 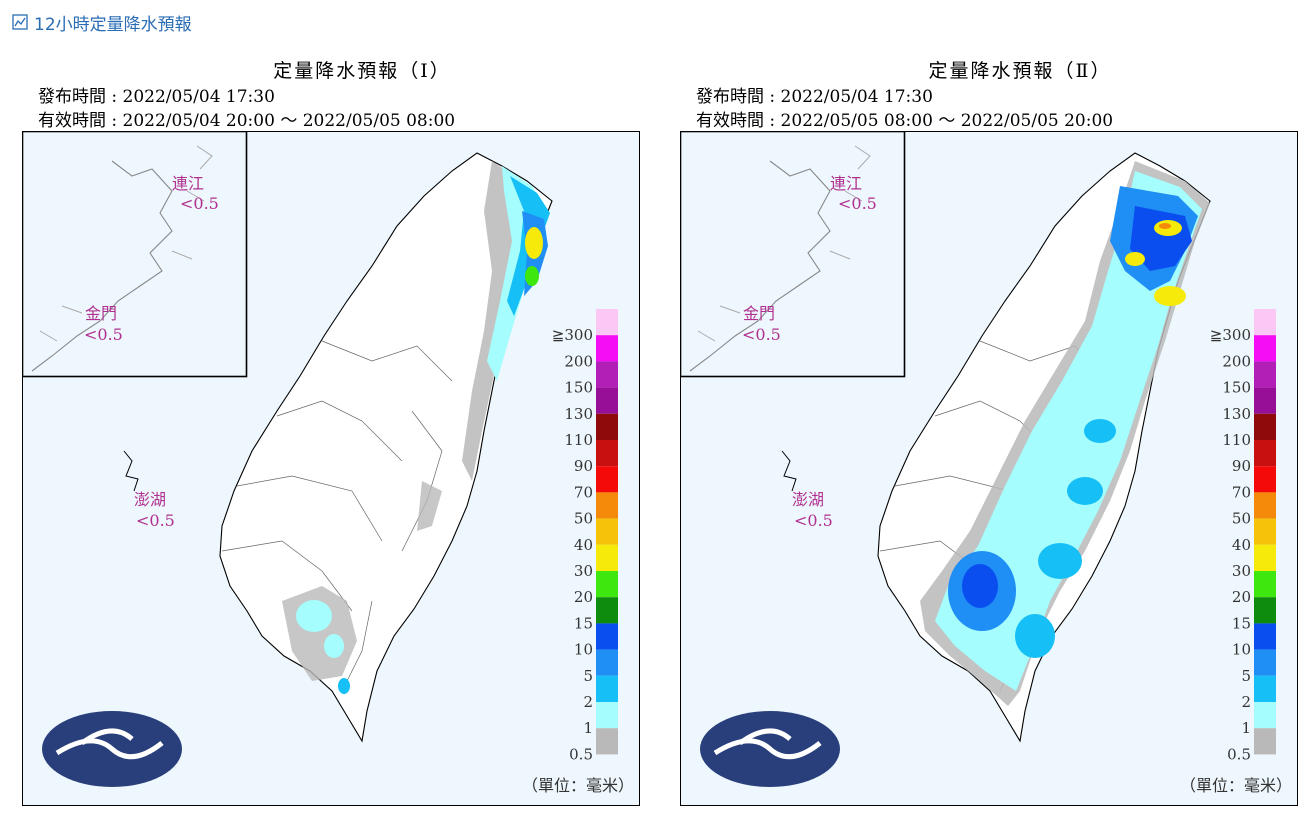 I want to click on island-value-lienchiang: <0.5, so click(x=199, y=203).